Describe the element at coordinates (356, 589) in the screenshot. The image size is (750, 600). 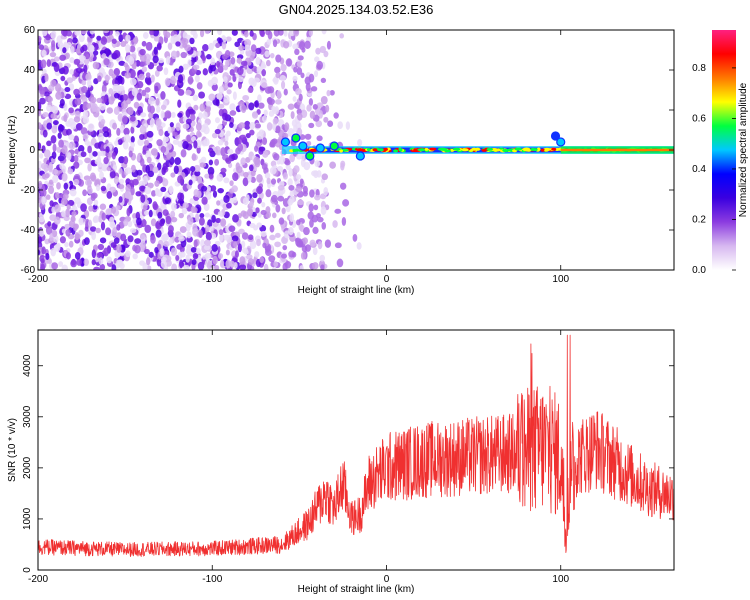
I see `snr-x-axis-label: Height of straight line (km)` at that location.